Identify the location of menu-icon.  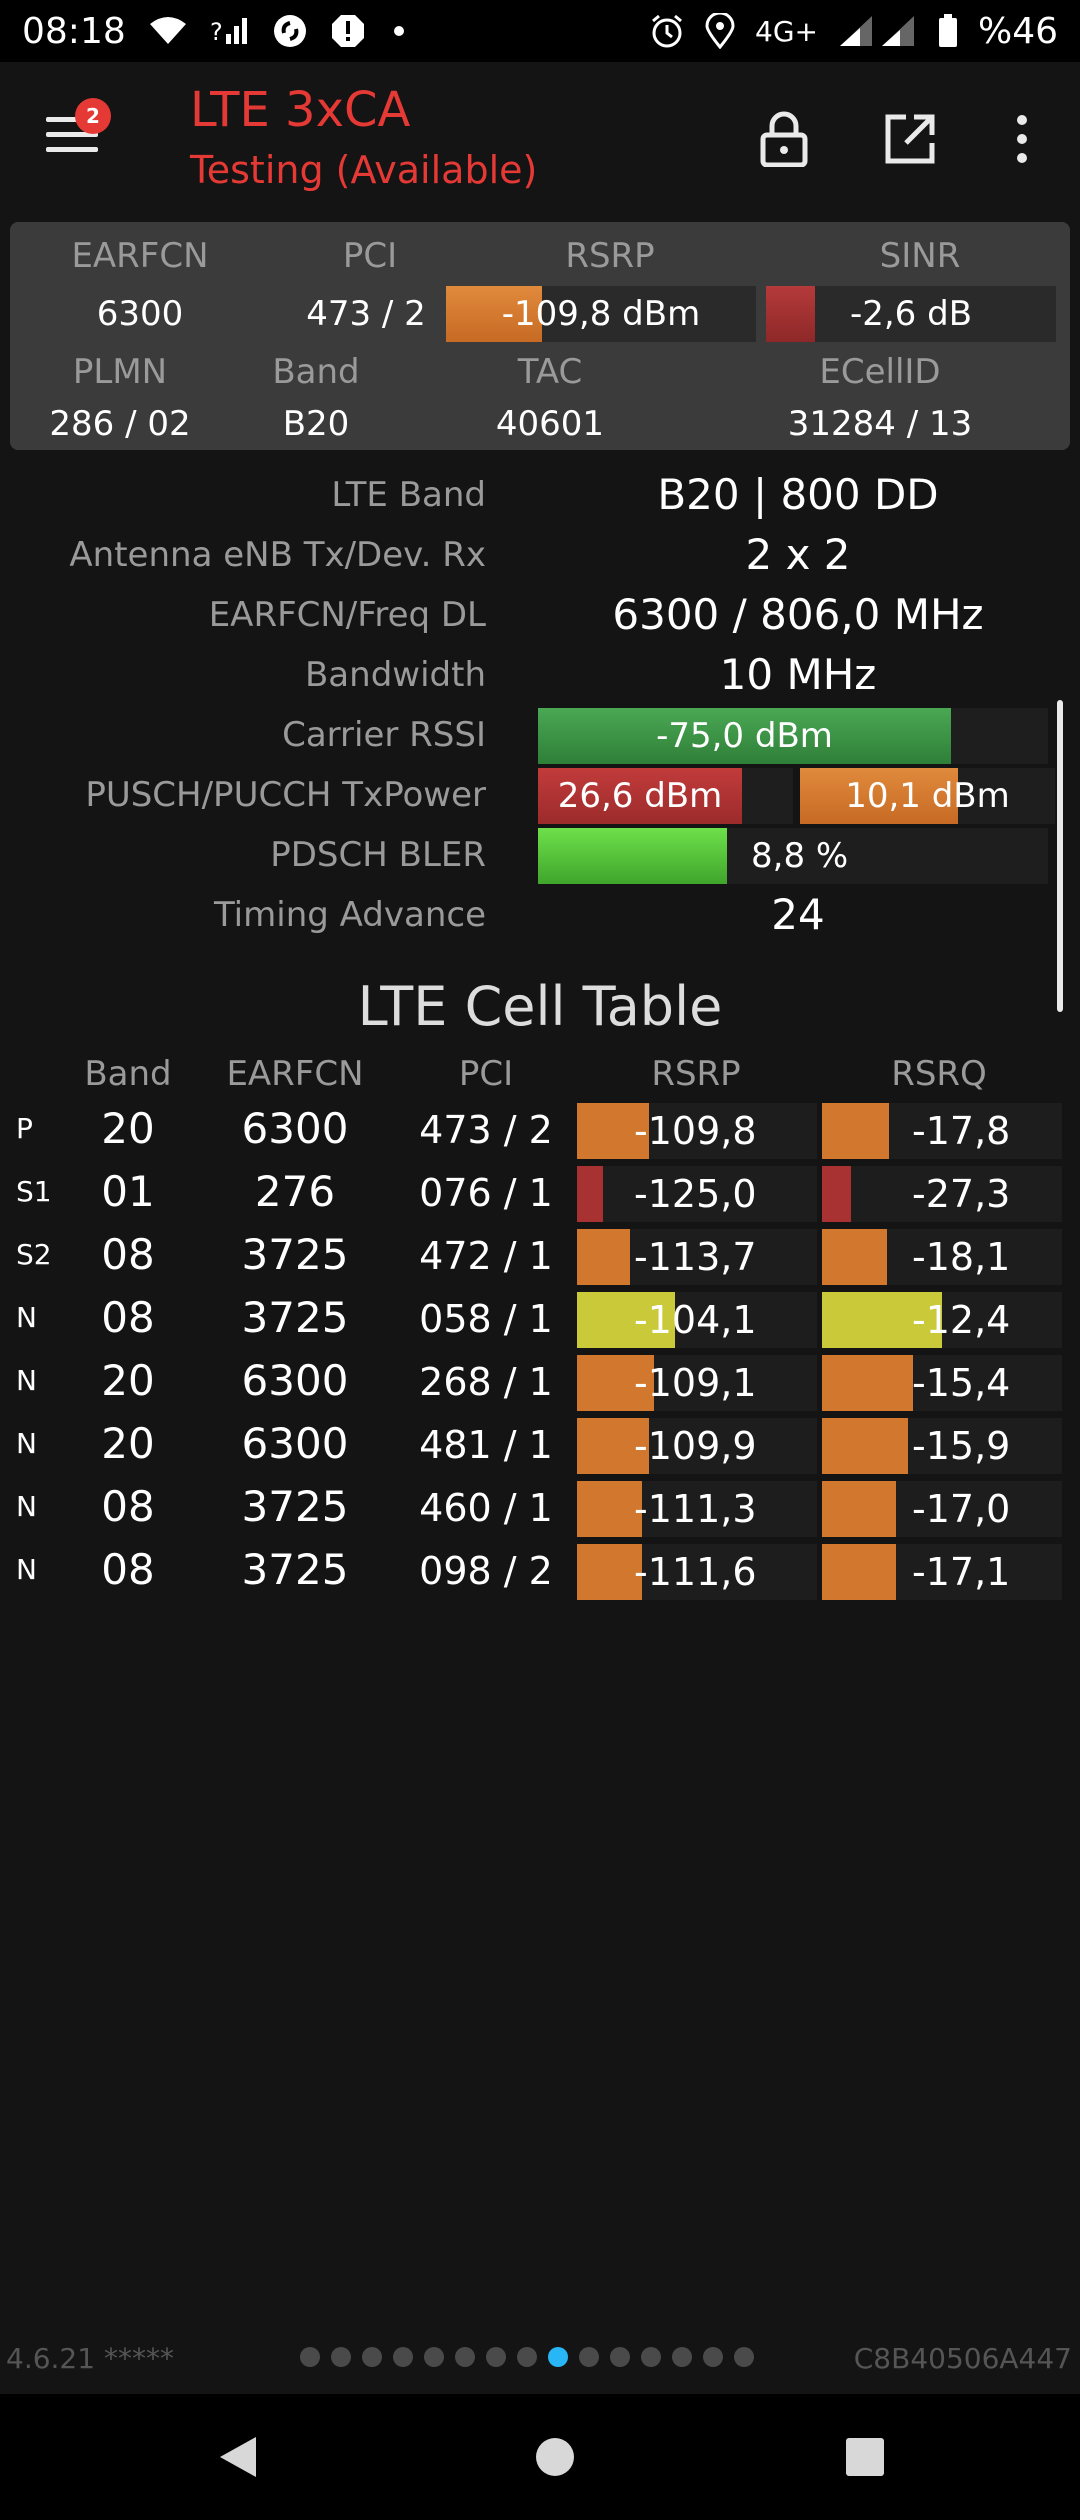
(72, 137).